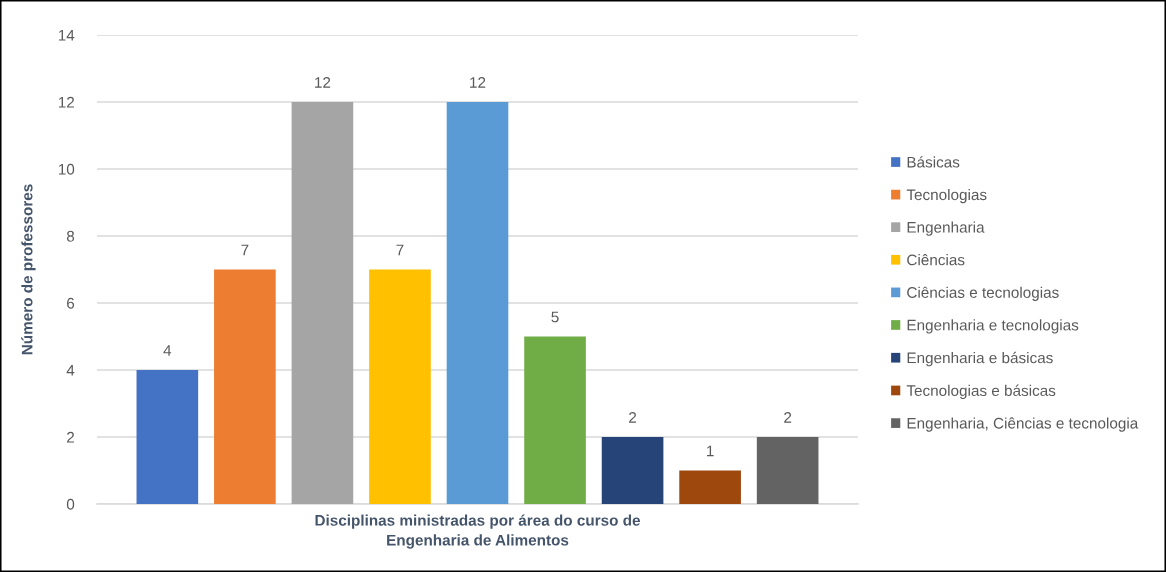  What do you see at coordinates (983, 293) in the screenshot?
I see `legend-label: Ciências e tecnologias` at bounding box center [983, 293].